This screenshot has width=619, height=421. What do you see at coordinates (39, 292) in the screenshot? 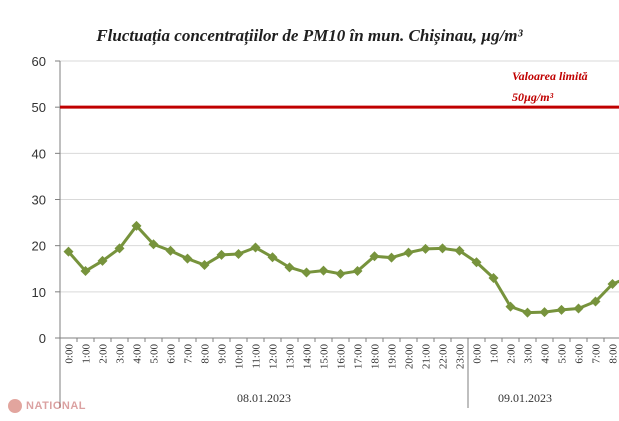
I see `y-tick-label: 10` at bounding box center [39, 292].